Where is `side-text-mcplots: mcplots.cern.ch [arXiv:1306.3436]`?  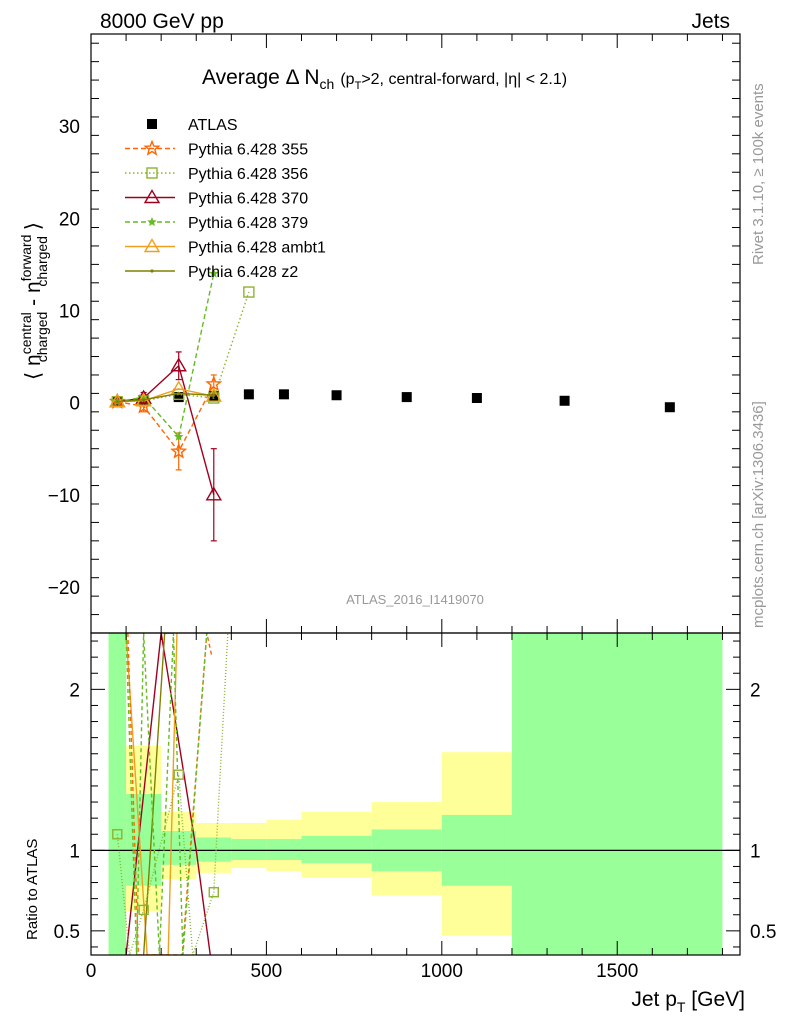 side-text-mcplots: mcplots.cern.ch [arXiv:1306.3436] is located at coordinates (758, 514).